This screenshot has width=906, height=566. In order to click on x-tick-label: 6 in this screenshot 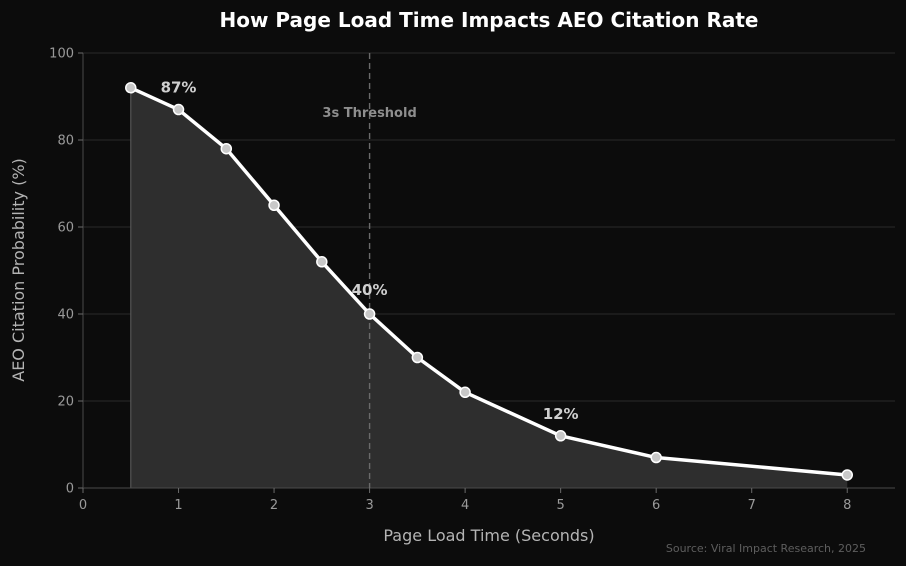, I will do `click(656, 505)`.